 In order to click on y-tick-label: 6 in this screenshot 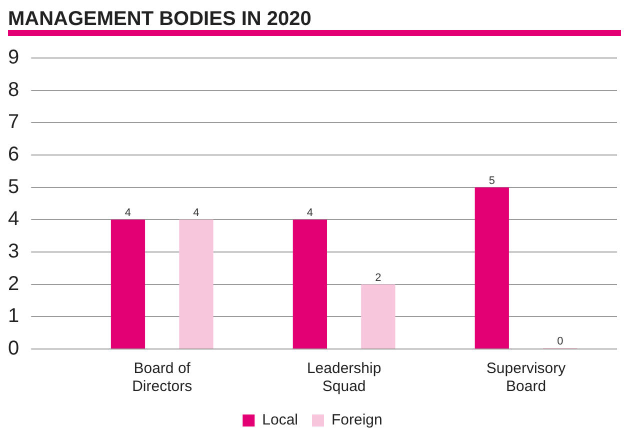, I will do `click(14, 155)`.